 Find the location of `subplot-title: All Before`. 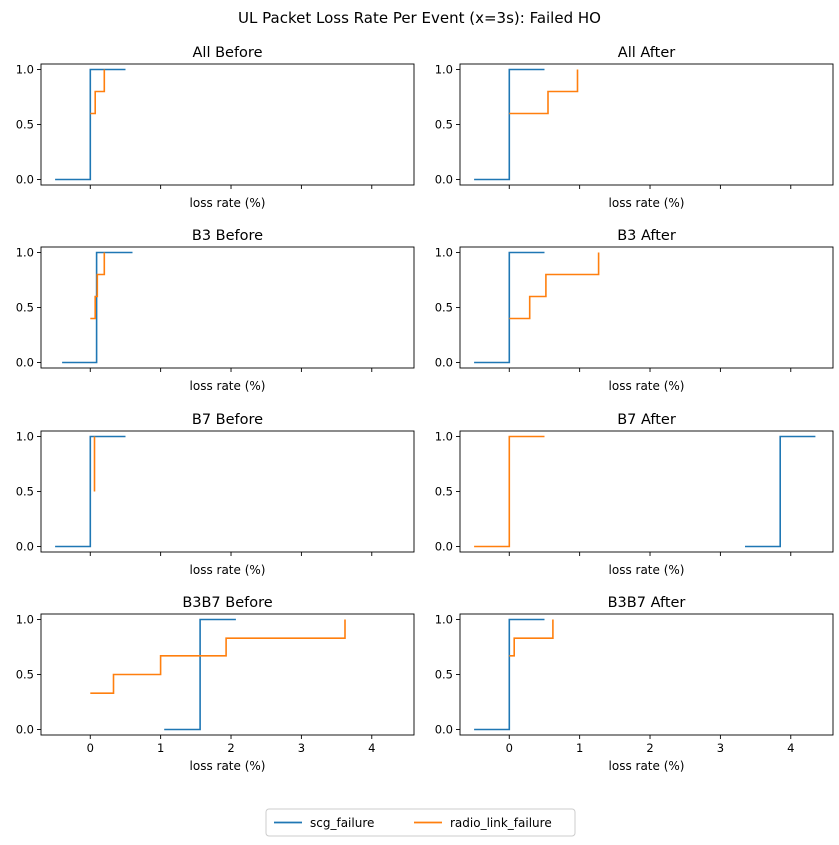

subplot-title: All Before is located at coordinates (228, 53).